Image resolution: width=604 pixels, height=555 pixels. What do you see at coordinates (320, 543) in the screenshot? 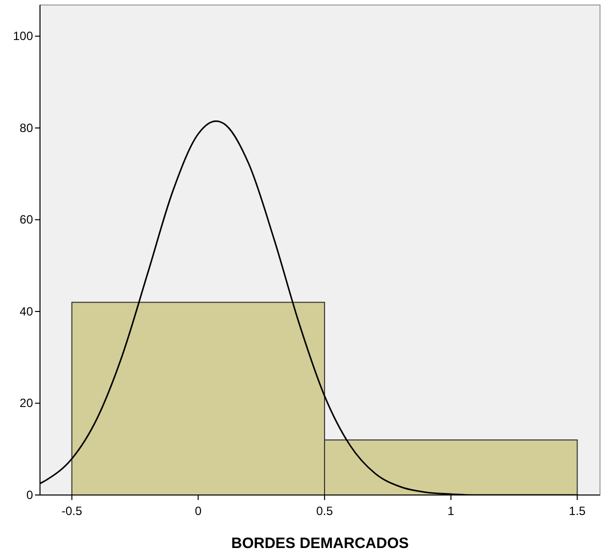
I see `x-axis-title: BORDES DEMARCADOS` at bounding box center [320, 543].